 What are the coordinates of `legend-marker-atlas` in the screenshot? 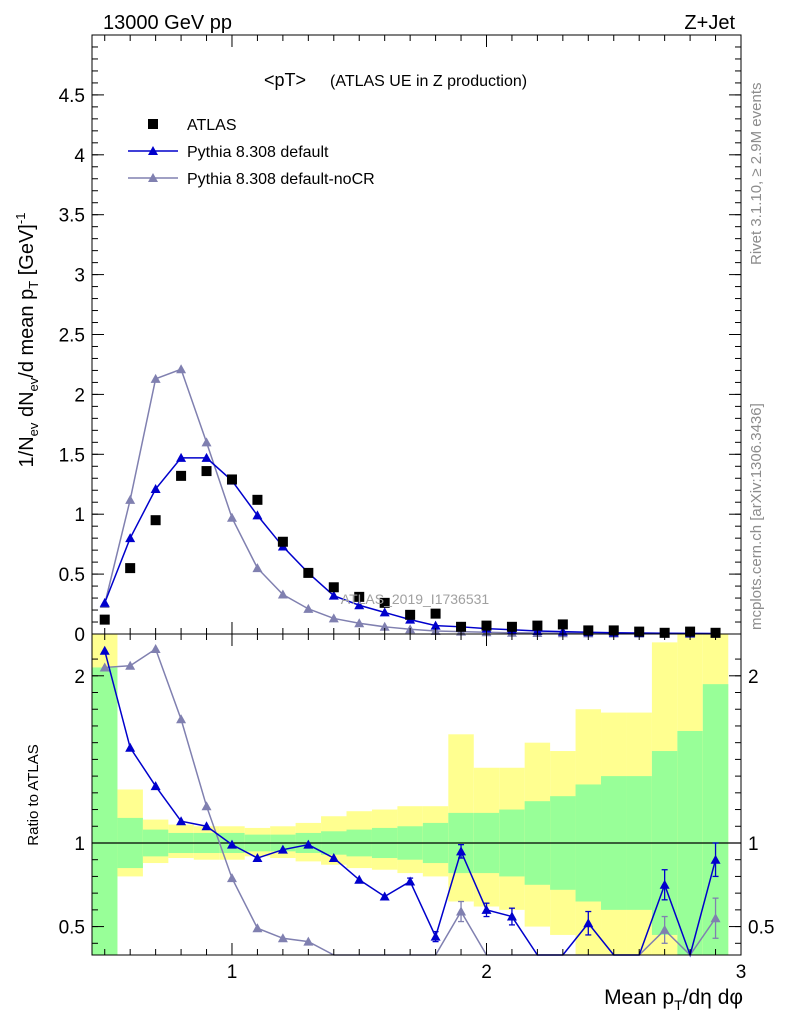 It's located at (153, 124).